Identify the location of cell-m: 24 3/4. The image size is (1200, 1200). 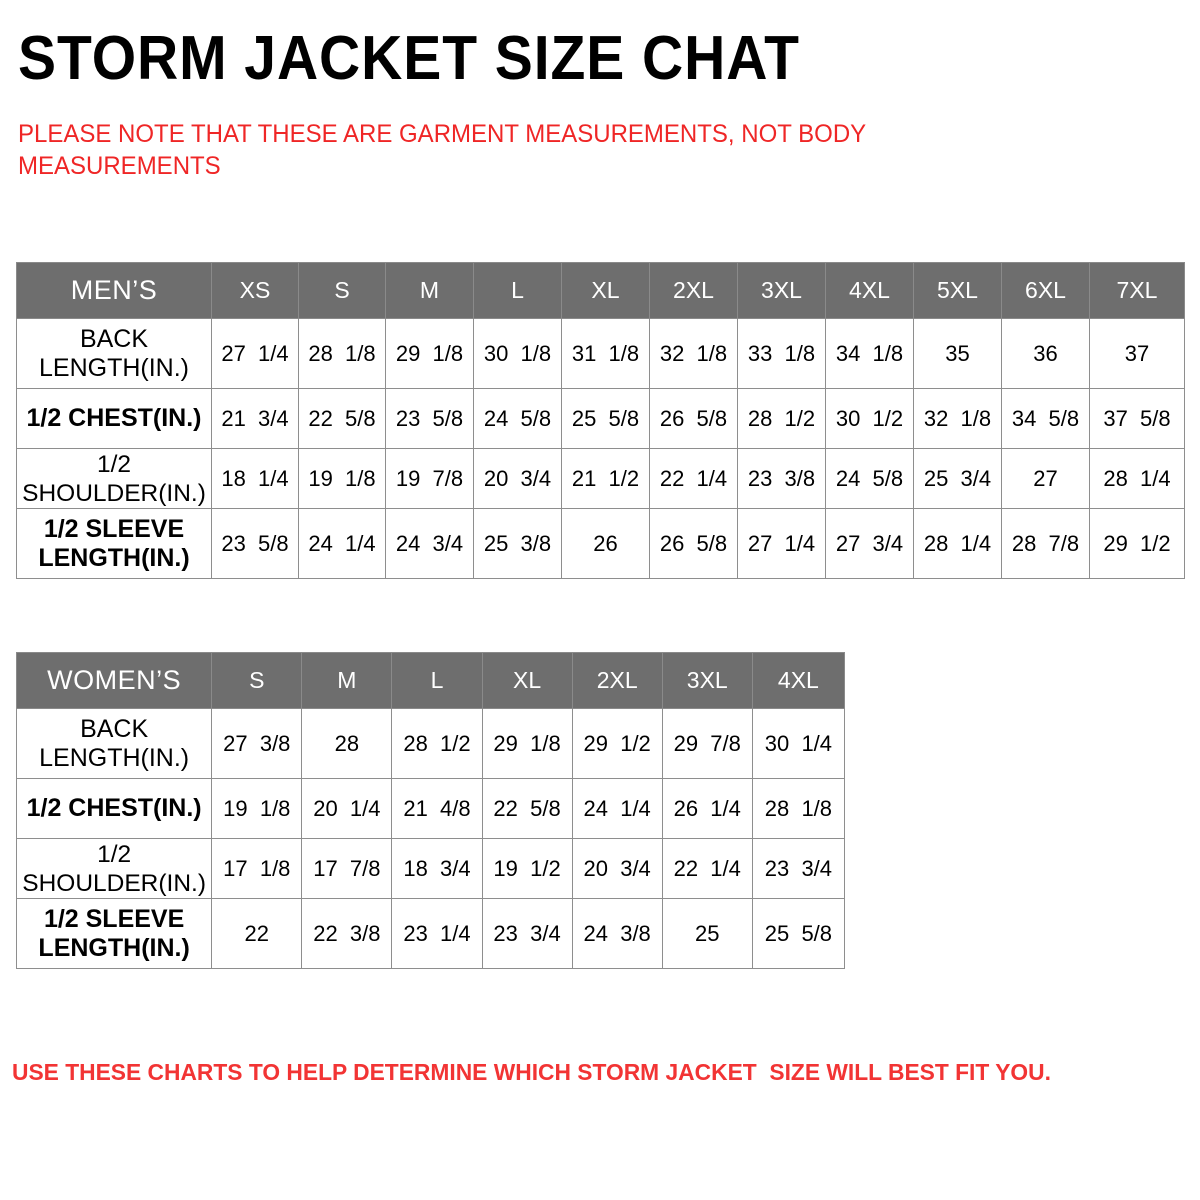
(429, 543).